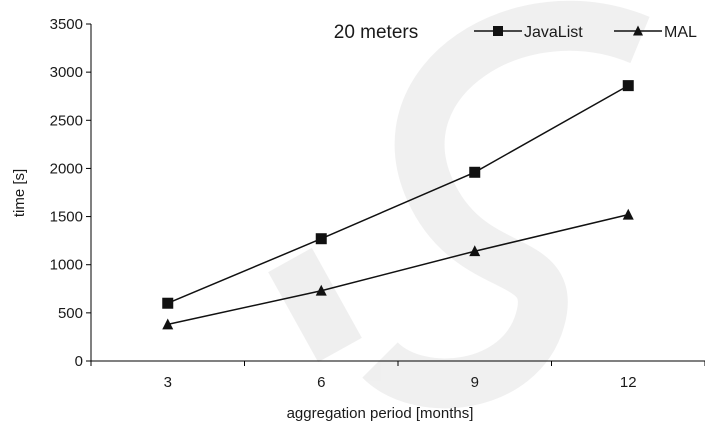 The width and height of the screenshot is (705, 427). Describe the element at coordinates (321, 382) in the screenshot. I see `x-tick-label: 6` at that location.